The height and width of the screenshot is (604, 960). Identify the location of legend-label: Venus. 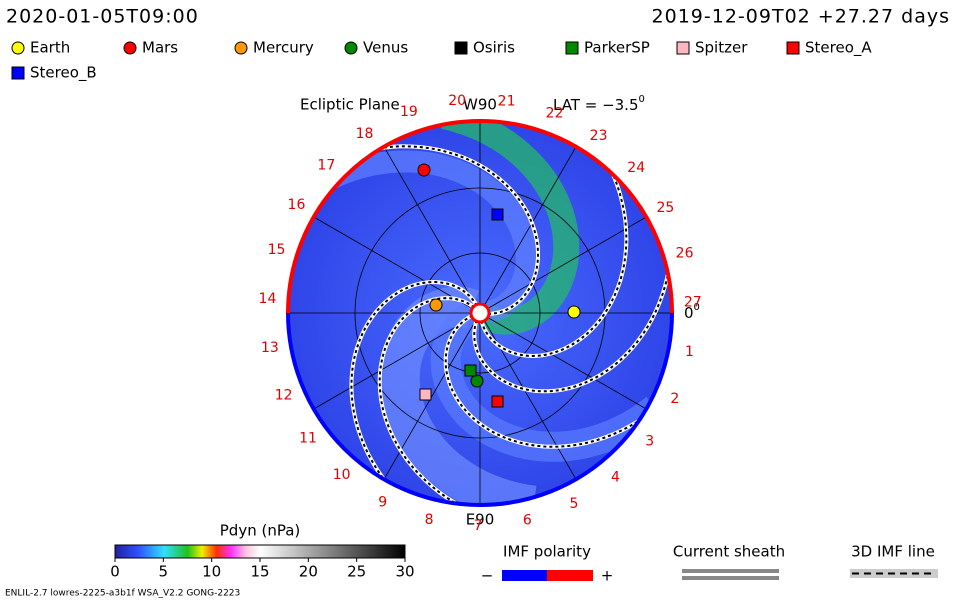
(385, 48).